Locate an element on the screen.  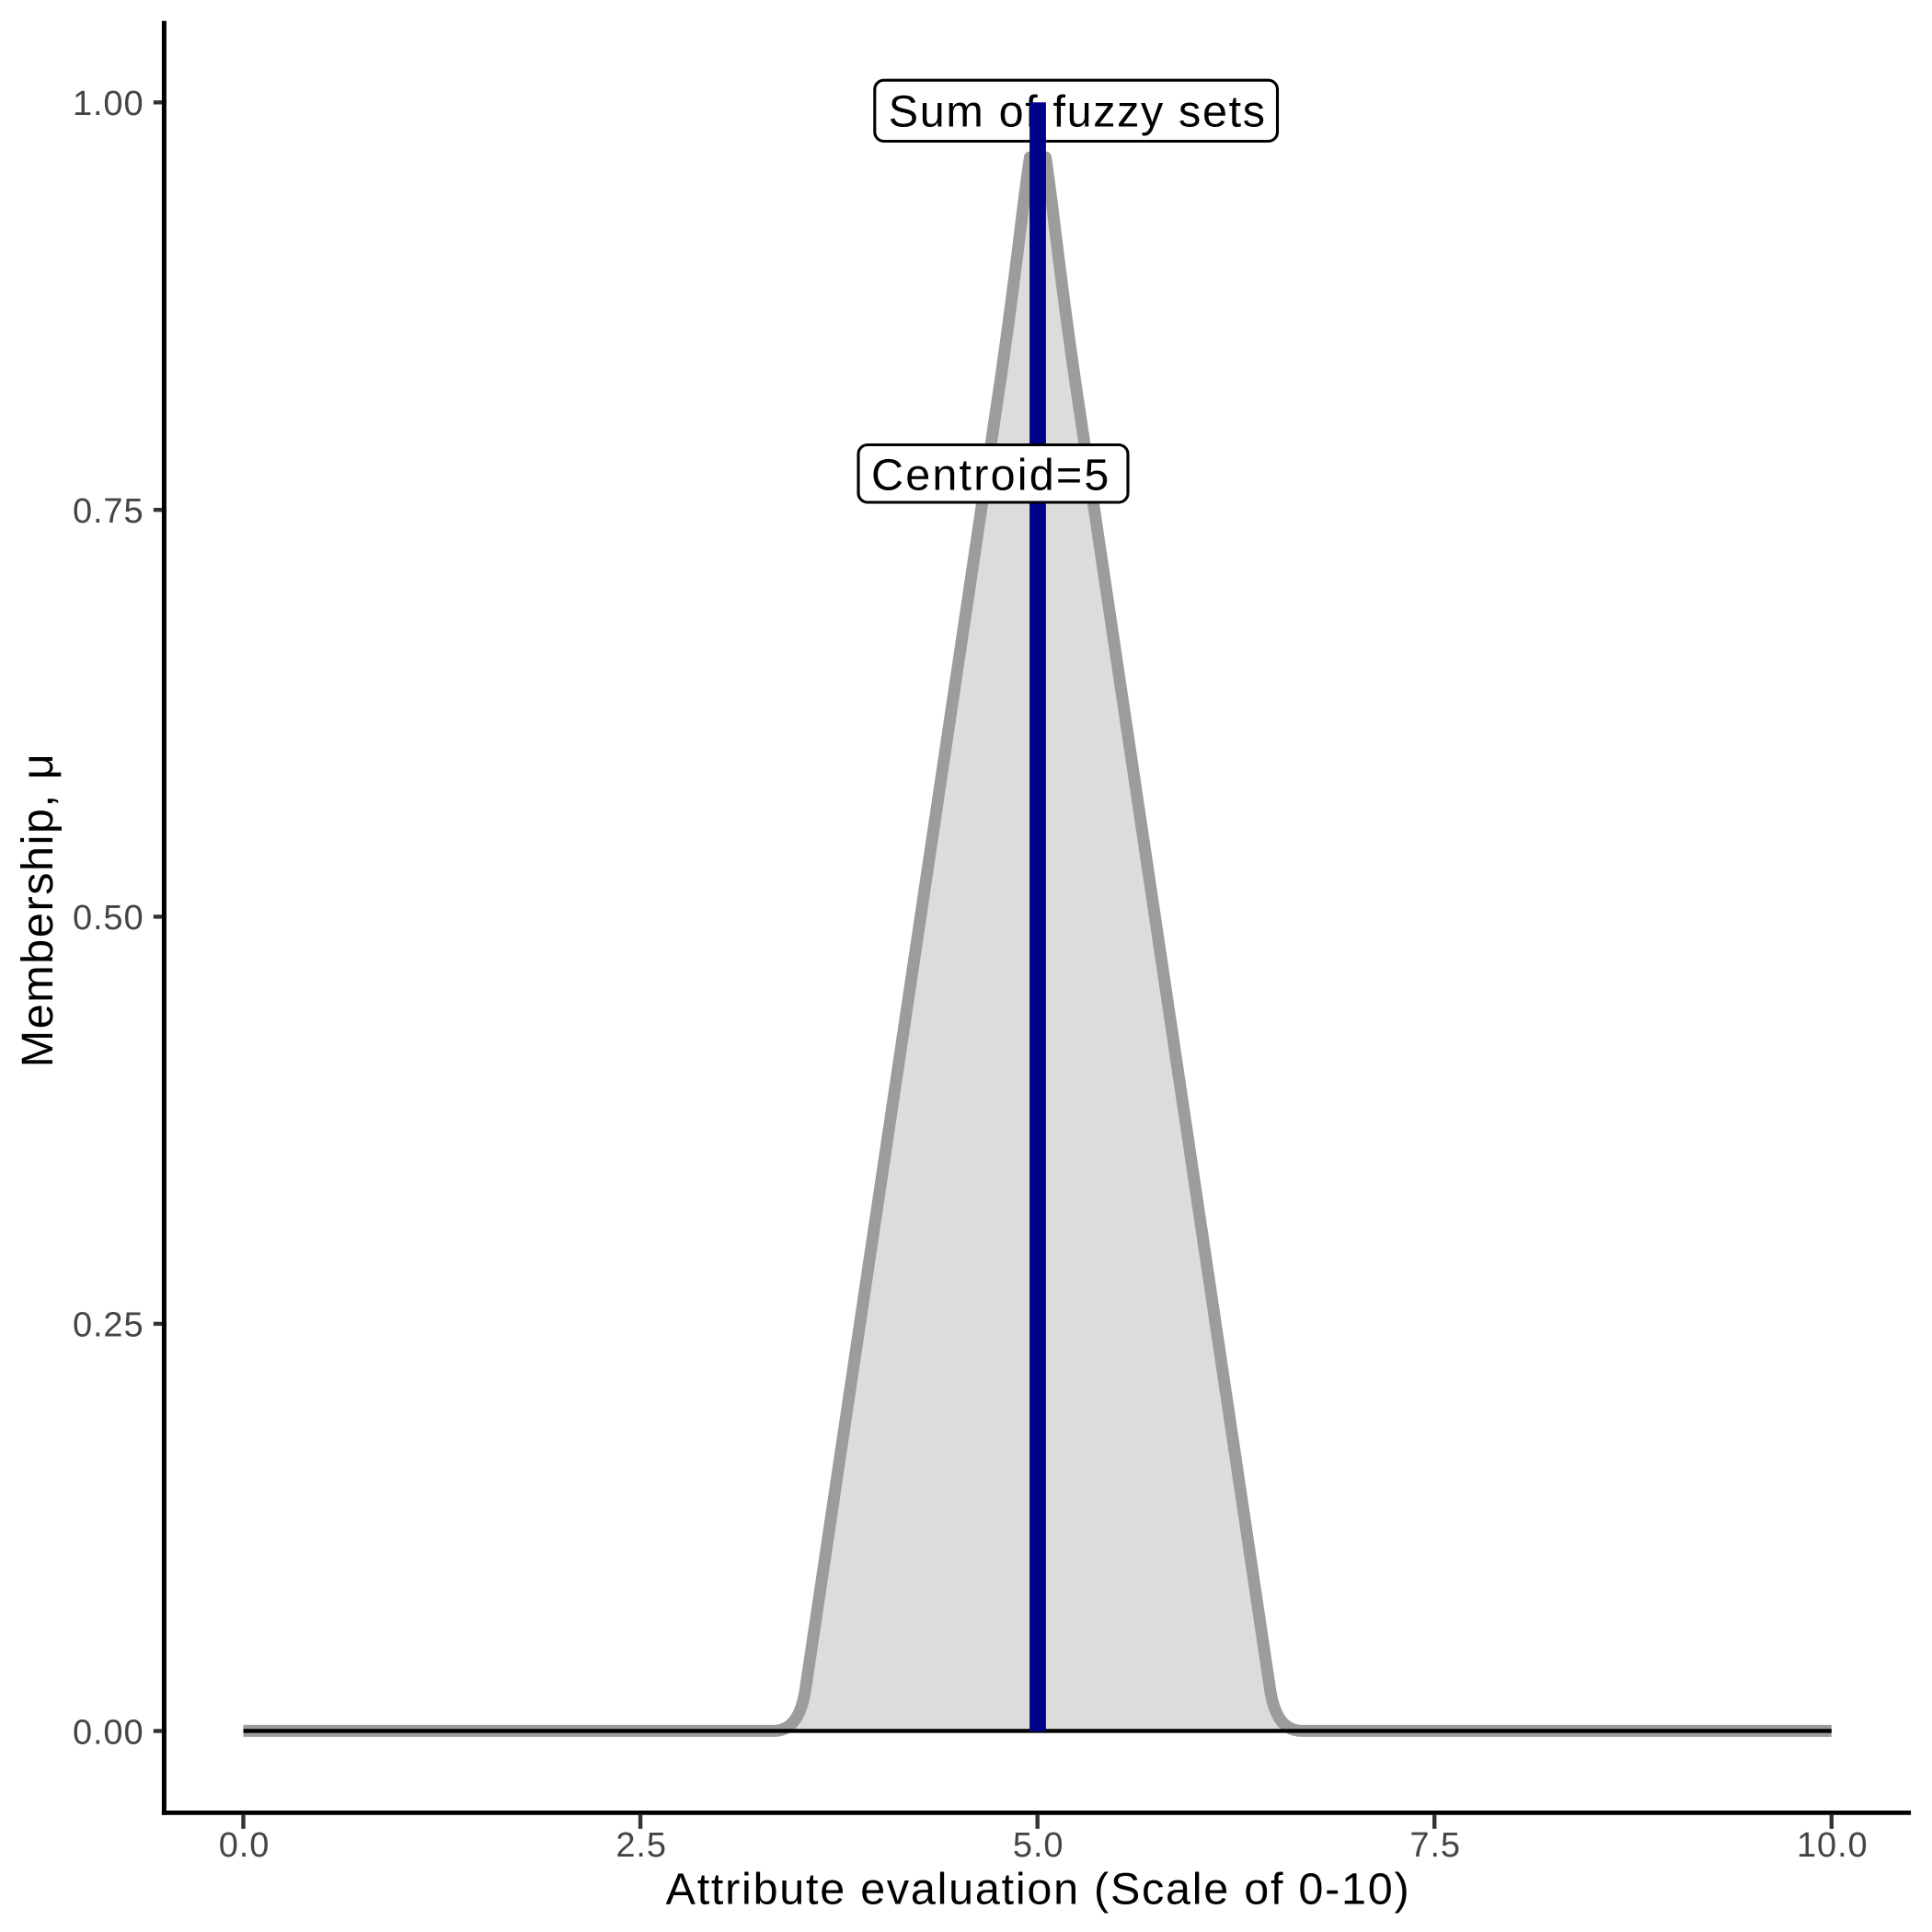
svg-text: 0.0 is located at coordinates (244, 1845).